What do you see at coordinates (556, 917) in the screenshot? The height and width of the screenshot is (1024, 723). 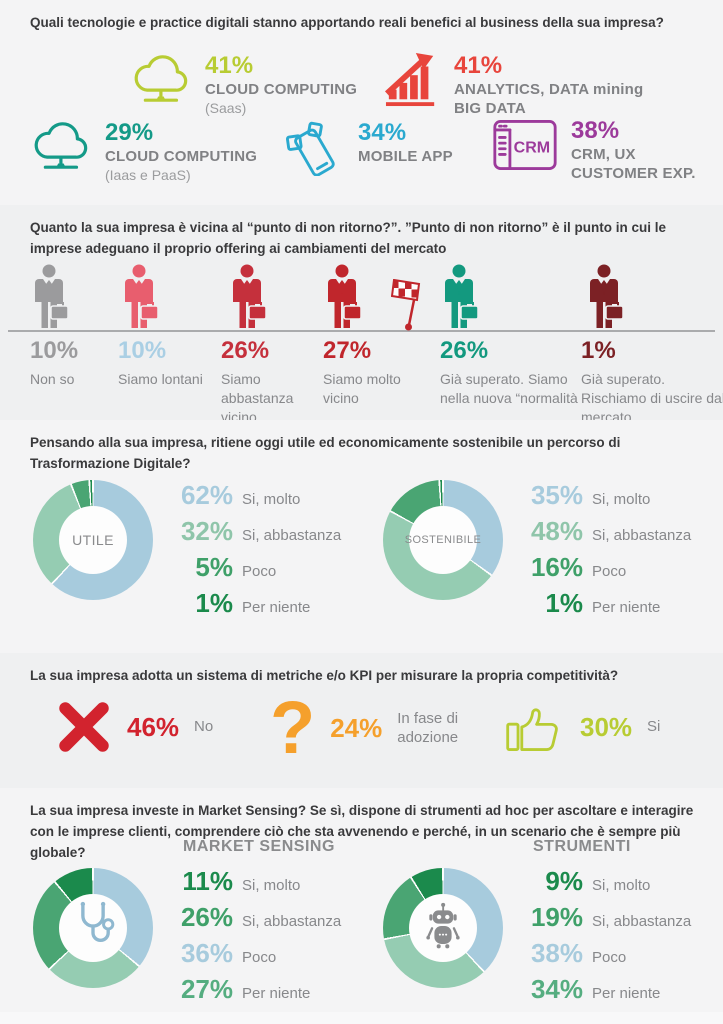 I see `legend-percent: 19%` at bounding box center [556, 917].